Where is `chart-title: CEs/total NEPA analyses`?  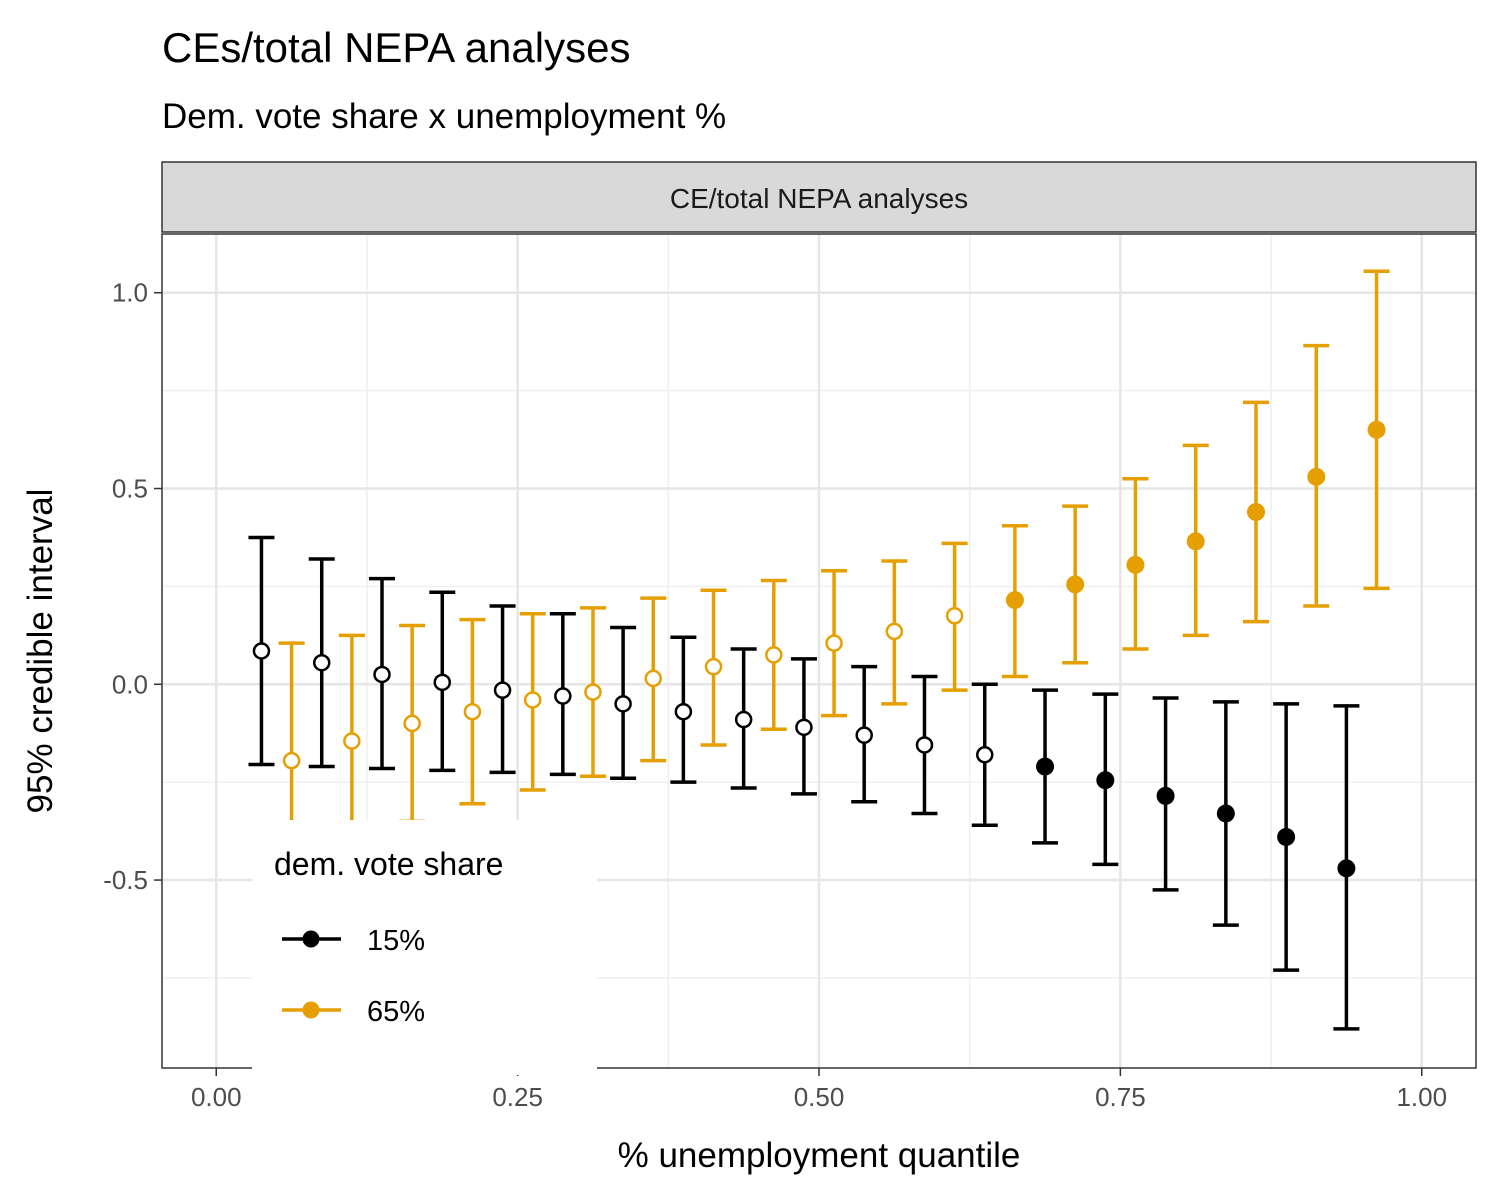 chart-title: CEs/total NEPA analyses is located at coordinates (396, 47).